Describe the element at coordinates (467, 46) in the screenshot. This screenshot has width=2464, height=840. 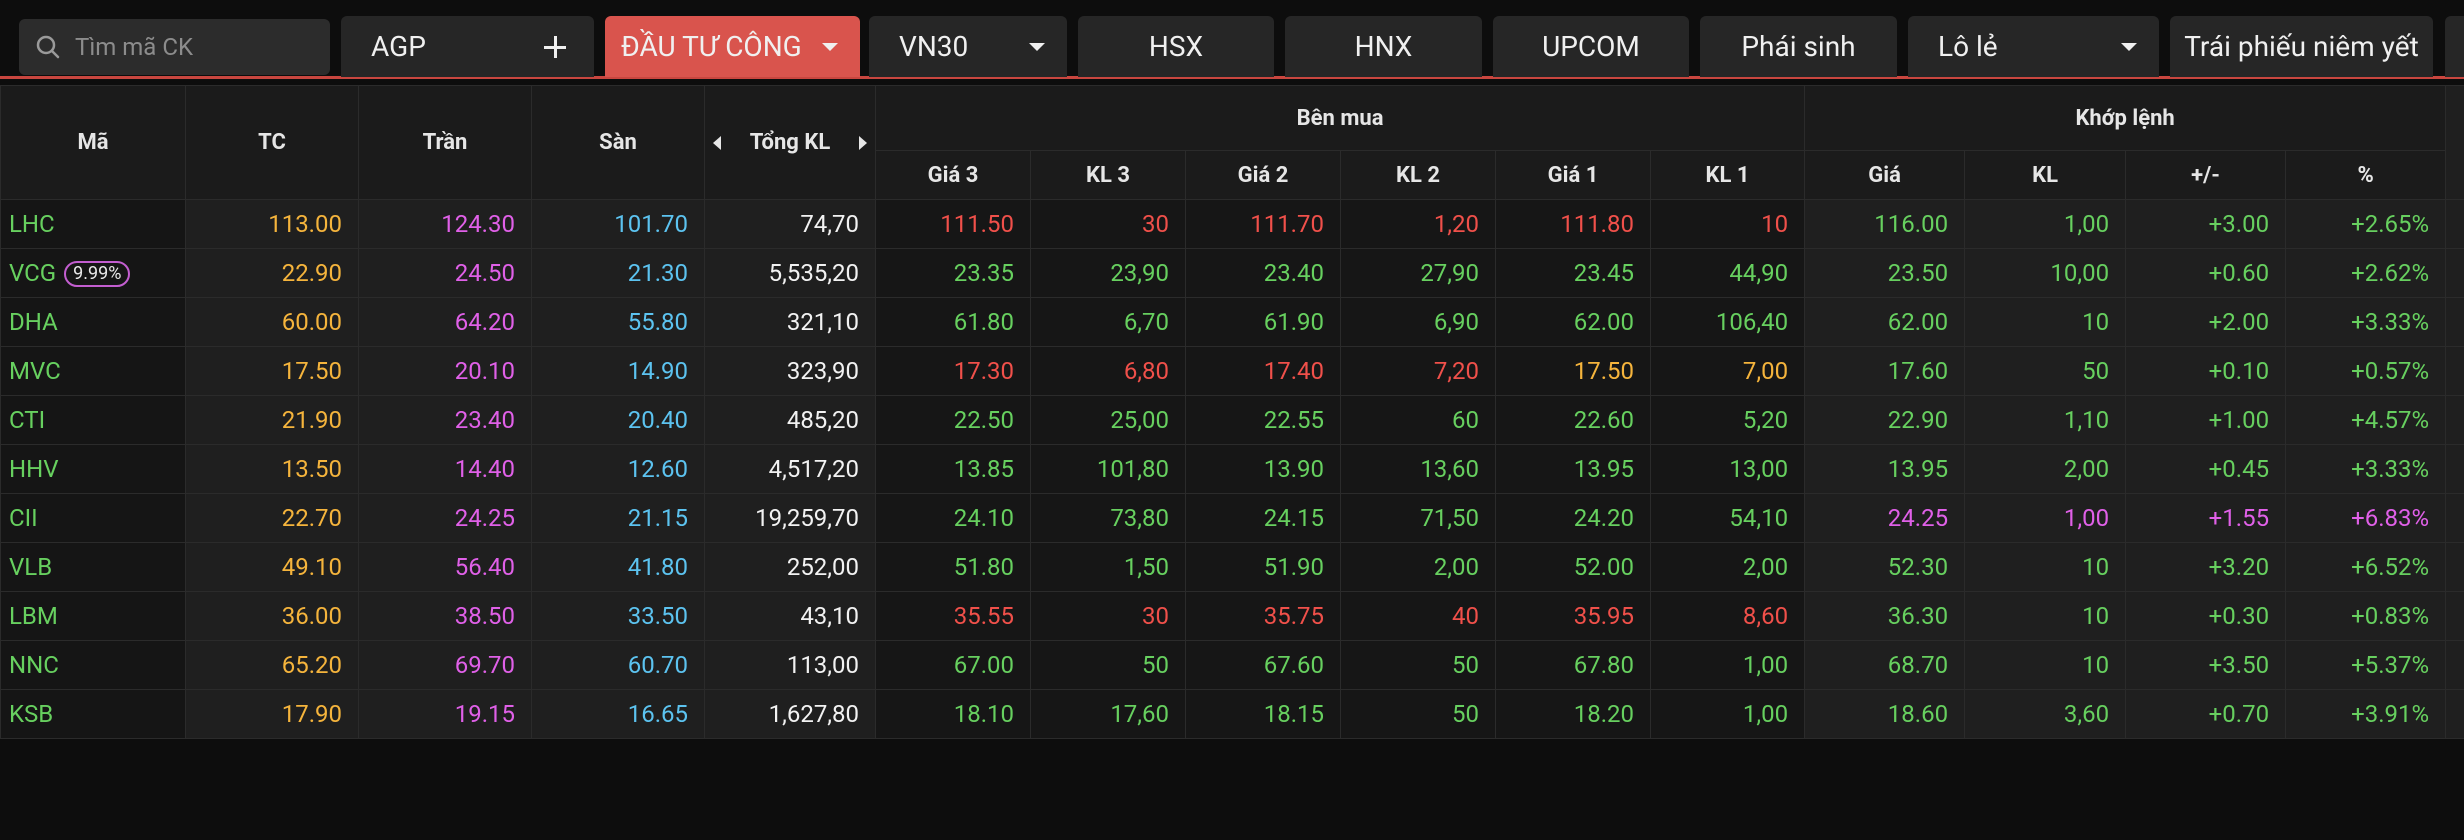
I see `watchlist-tab: AGP` at that location.